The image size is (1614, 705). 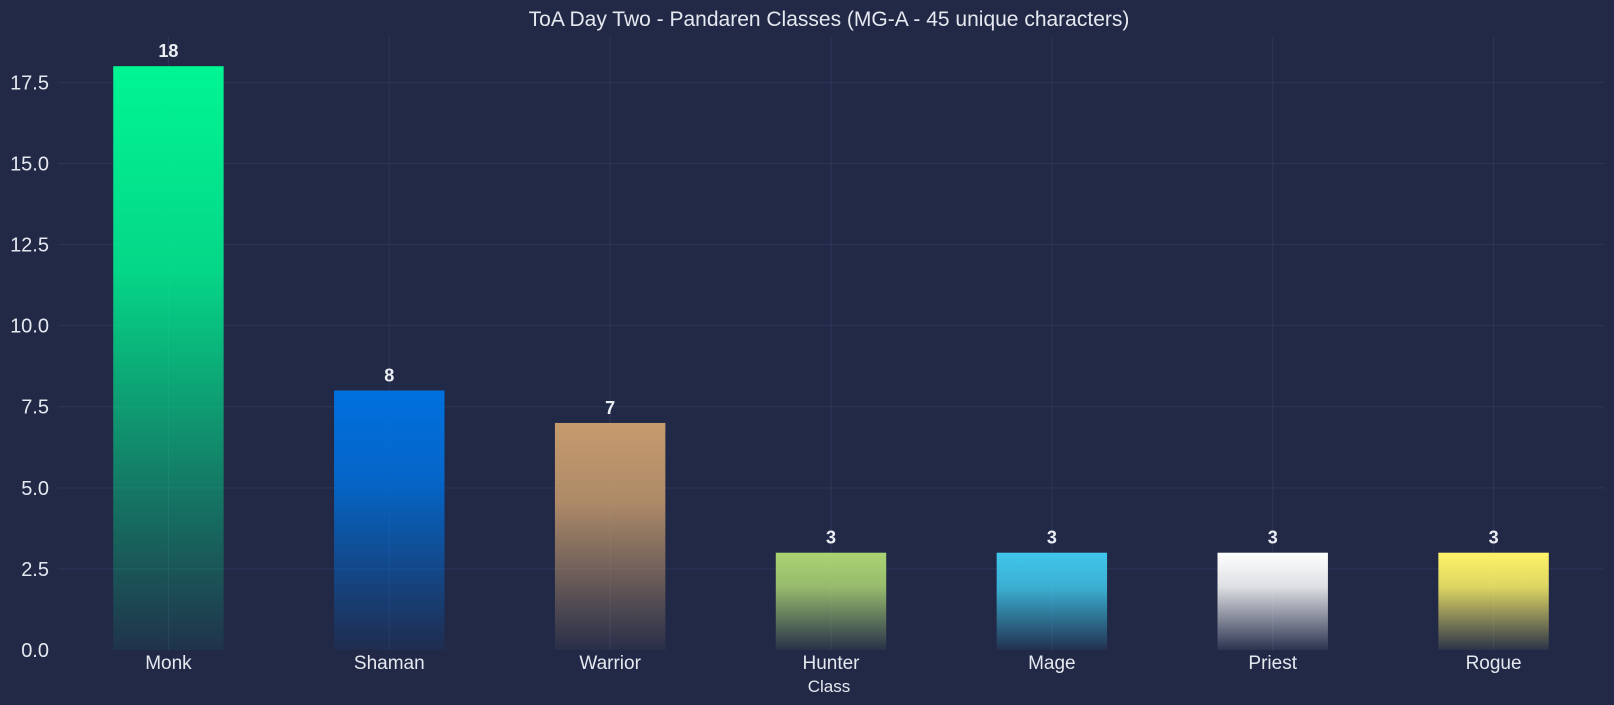 I want to click on y-tick-label: 10.0, so click(x=29, y=327).